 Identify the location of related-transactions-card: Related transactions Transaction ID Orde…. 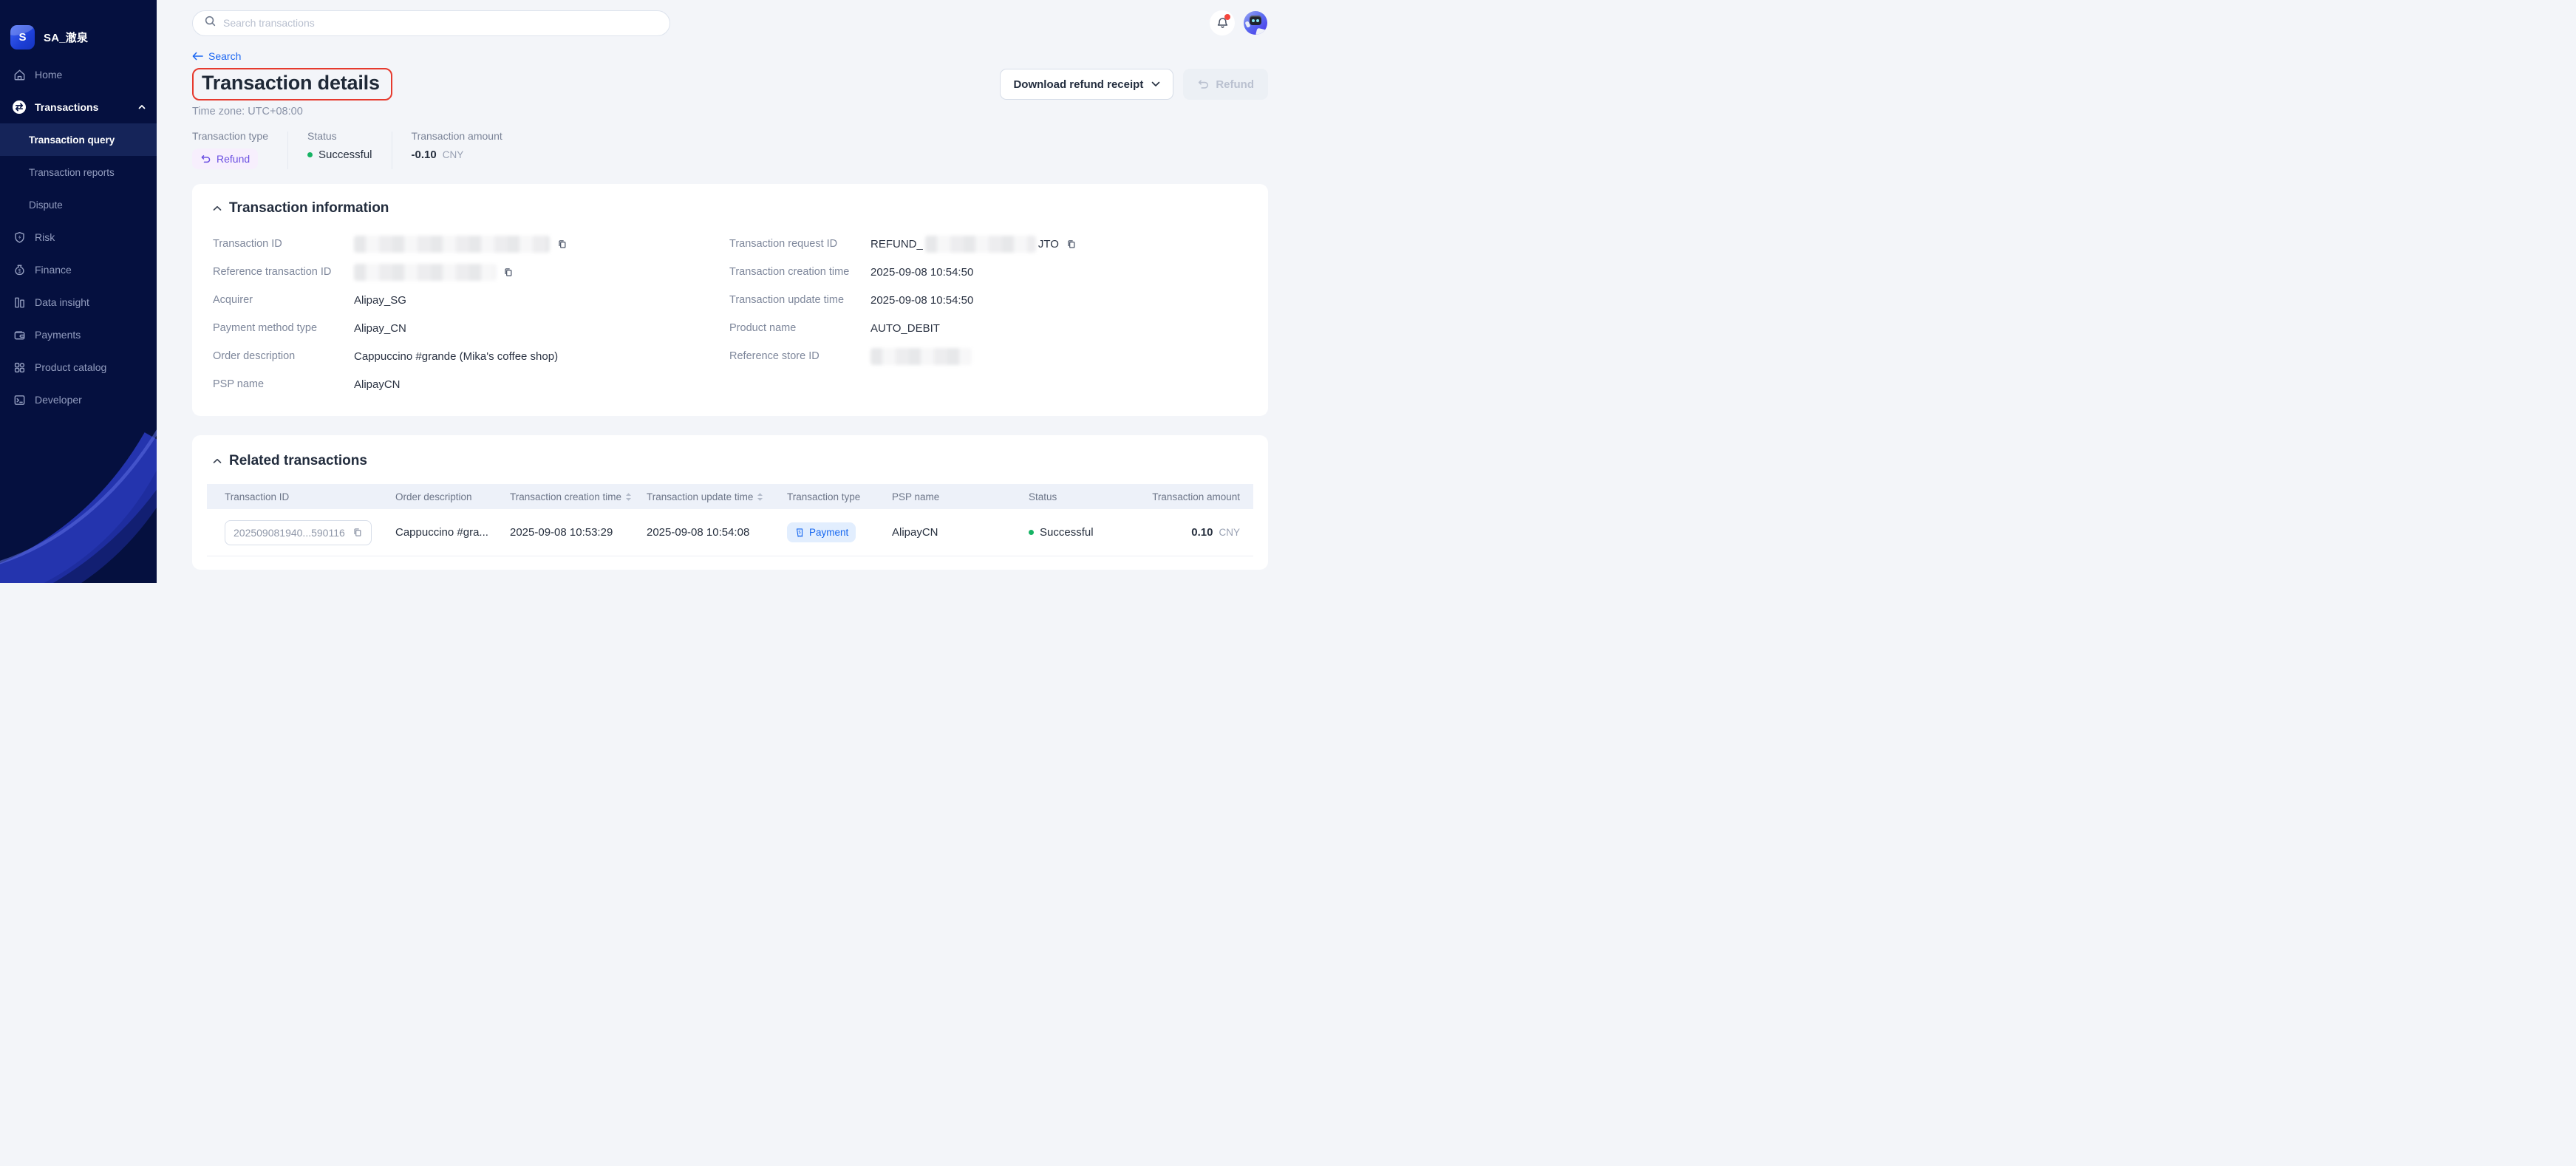
(730, 502).